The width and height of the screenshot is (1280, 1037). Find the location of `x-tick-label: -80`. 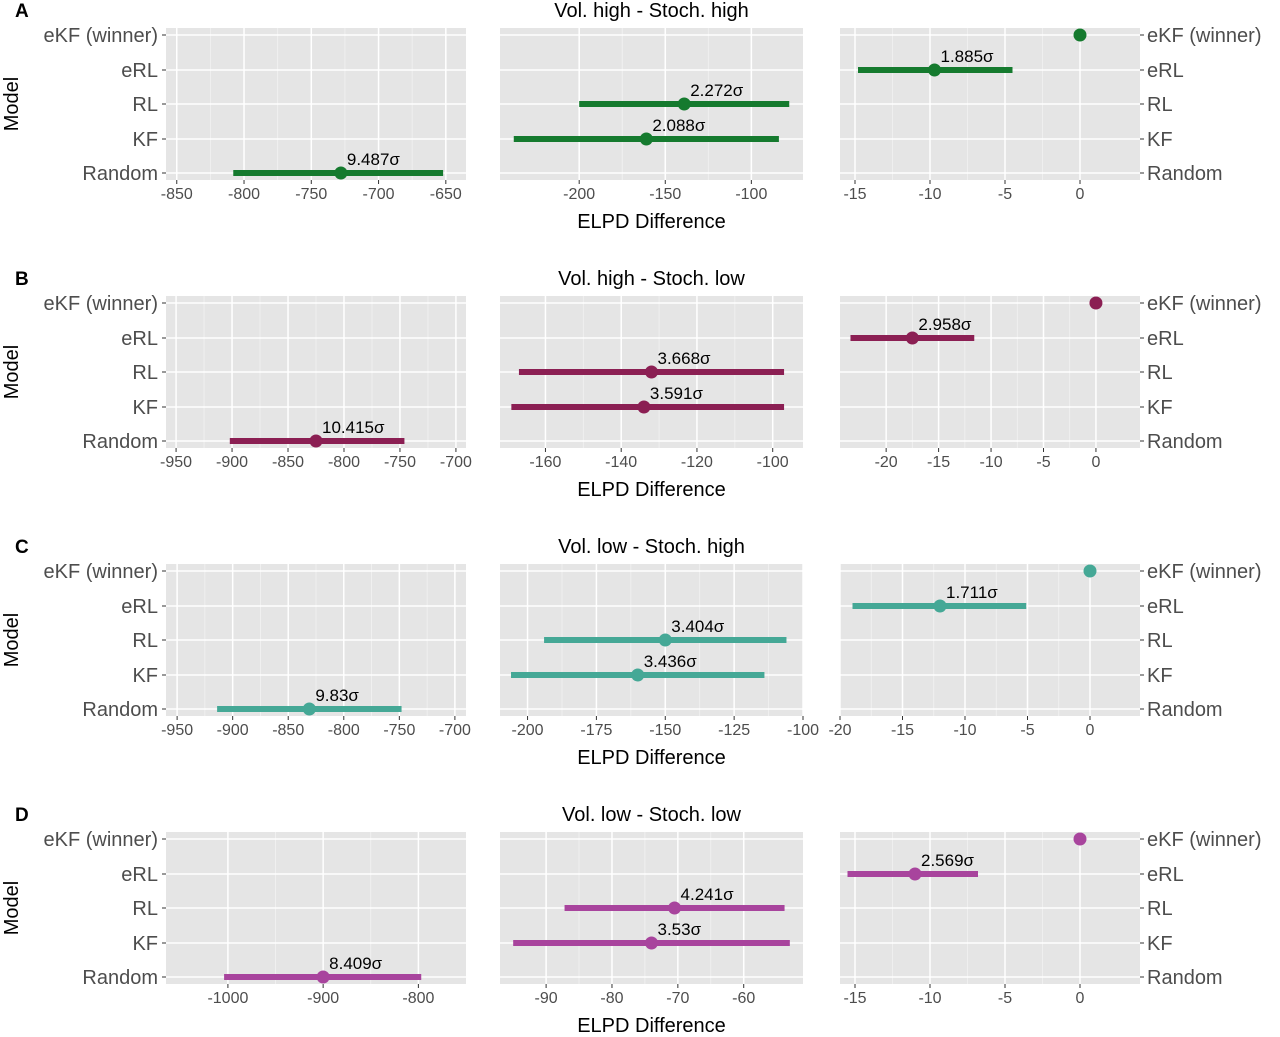

x-tick-label: -80 is located at coordinates (611, 998).